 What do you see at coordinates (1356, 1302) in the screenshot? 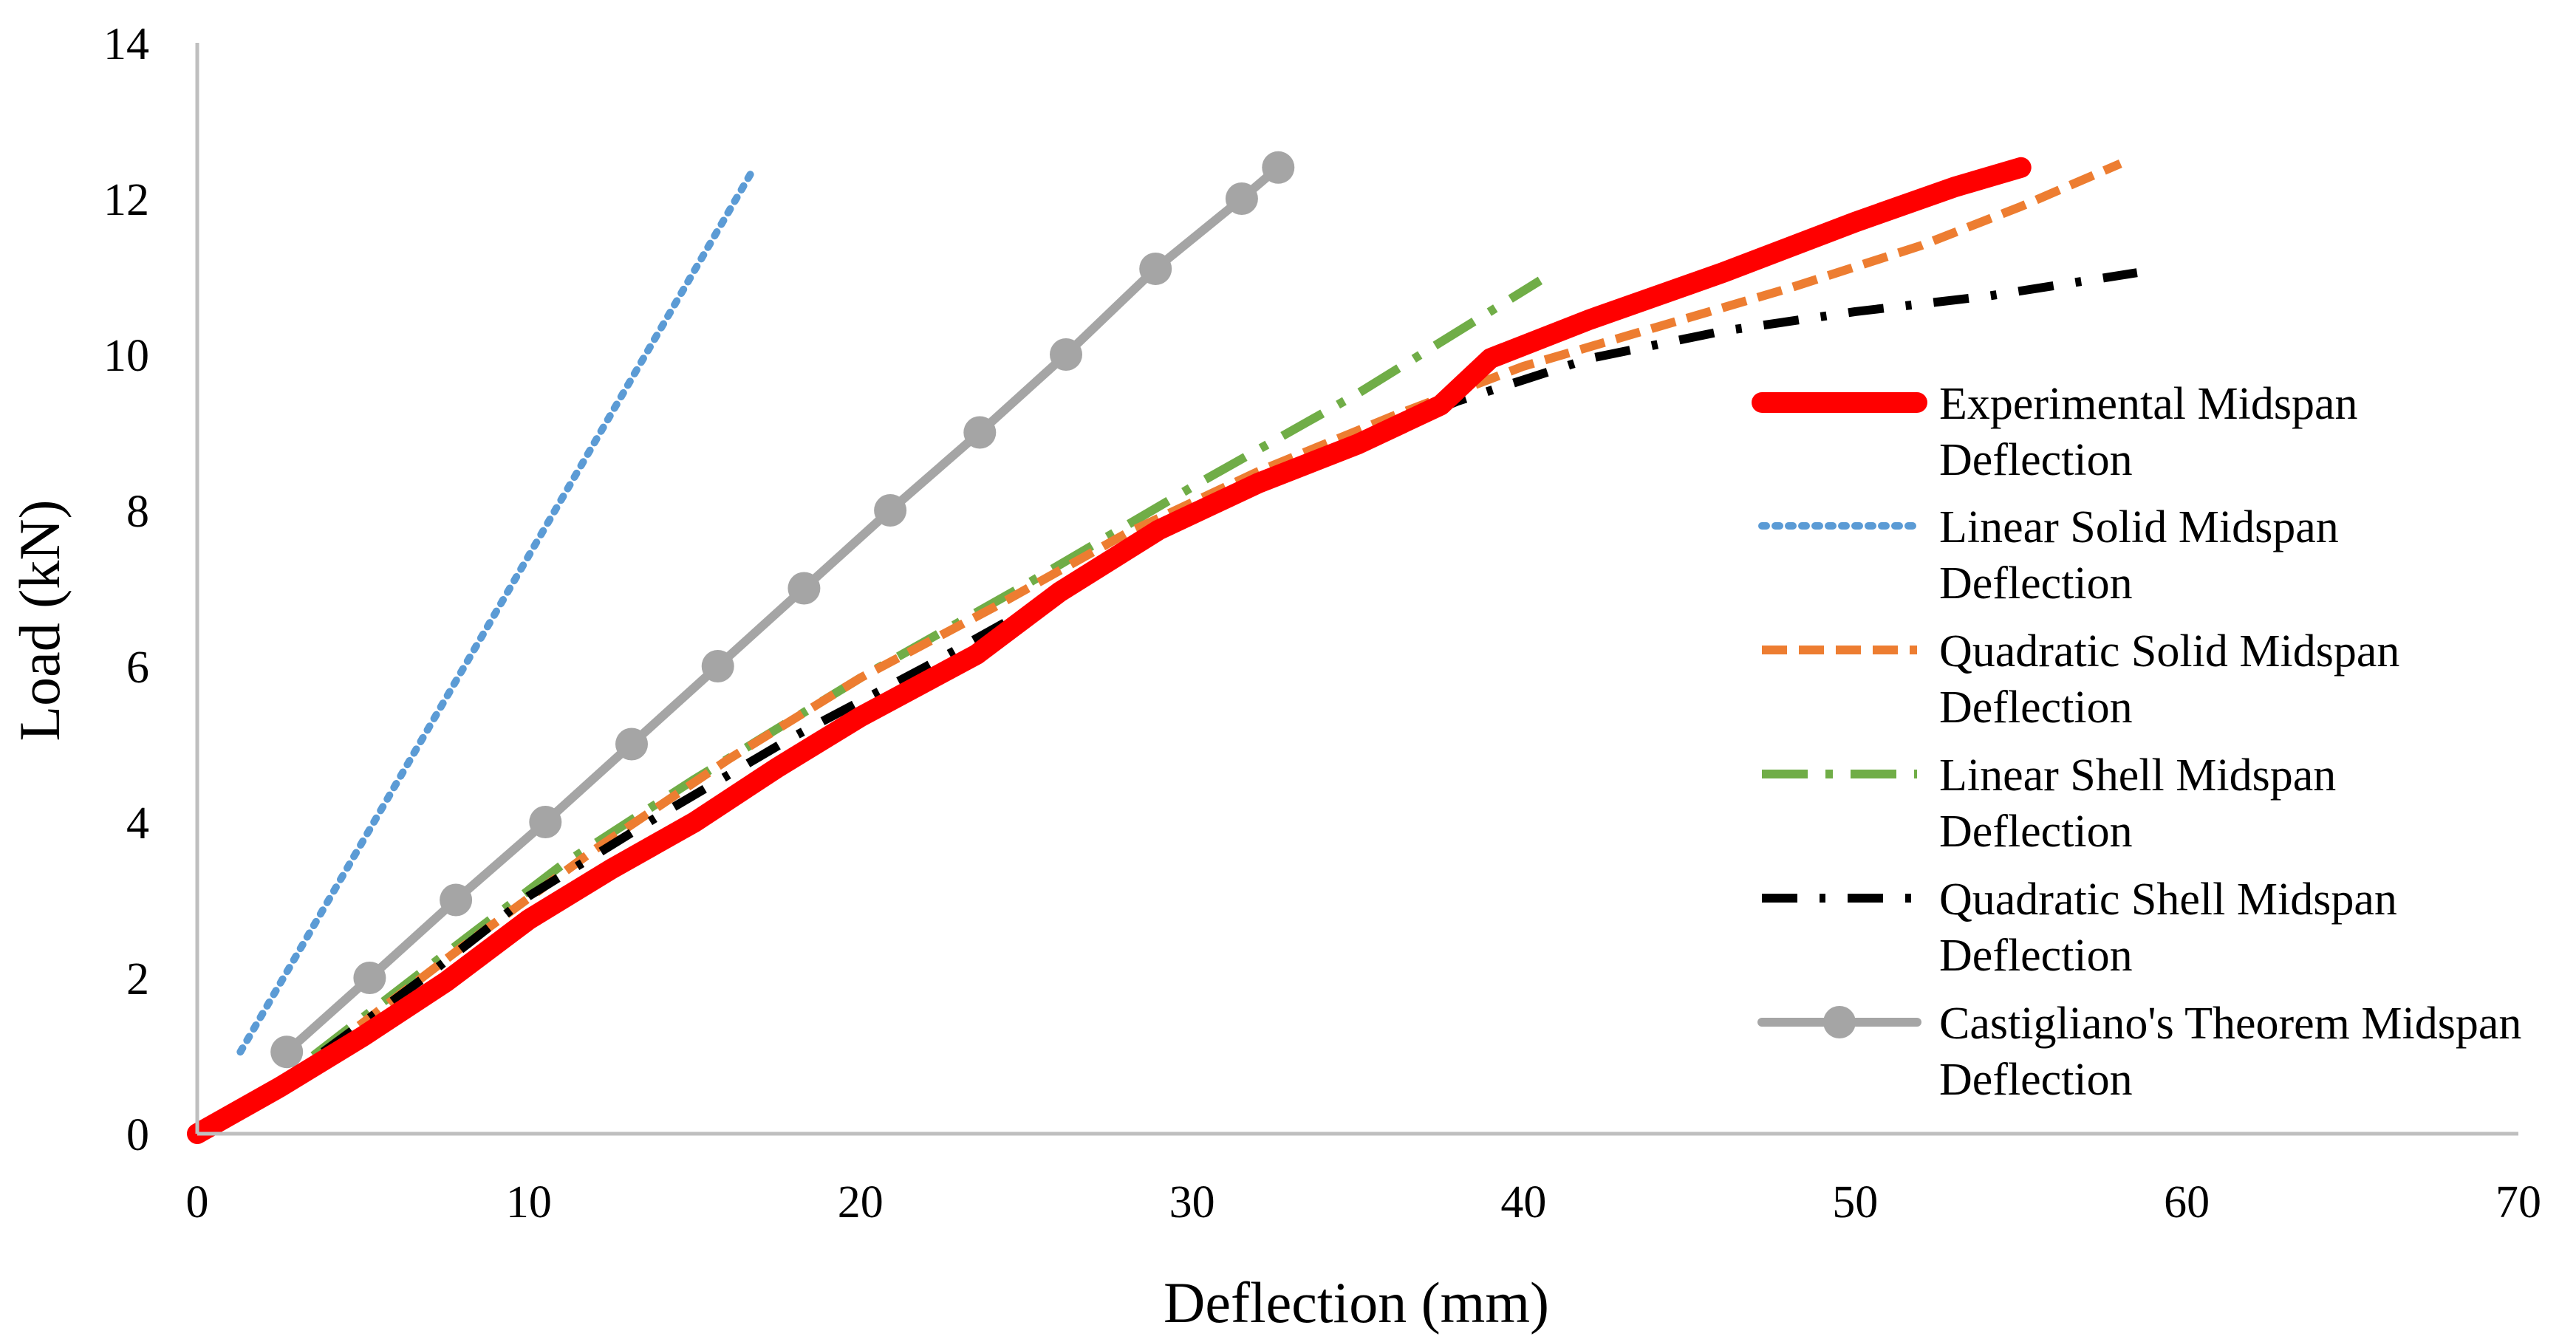
I see `x-axis-title: Deflection (mm)` at bounding box center [1356, 1302].